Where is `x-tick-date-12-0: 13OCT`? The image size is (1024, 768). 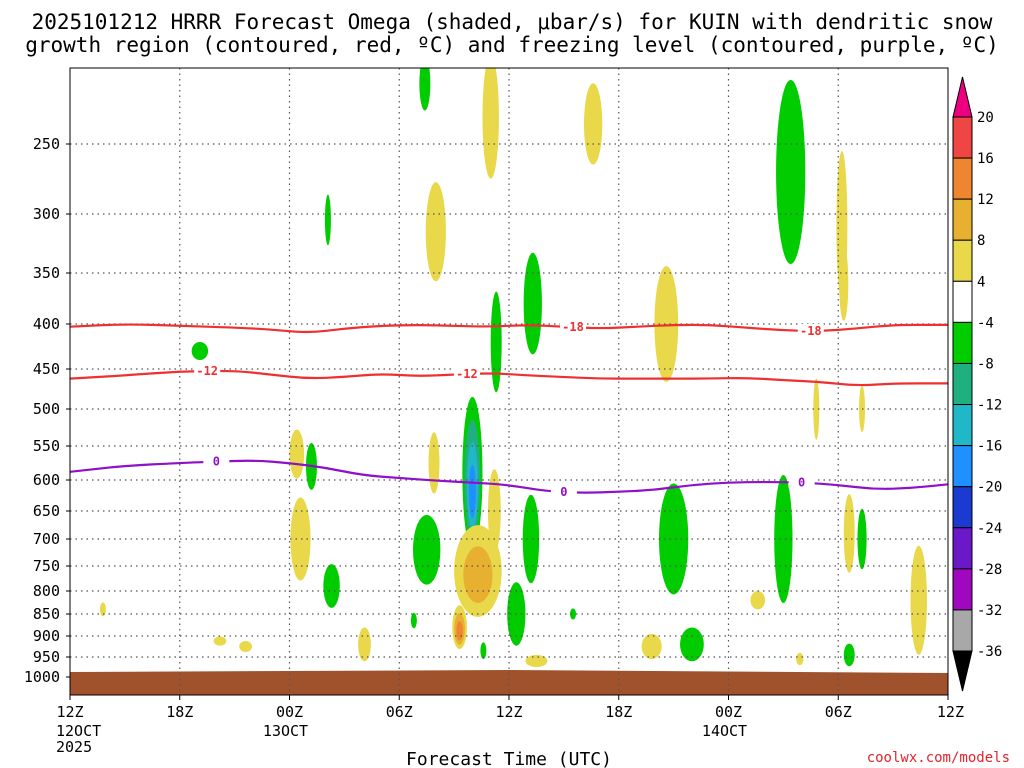
x-tick-date-12-0: 13OCT is located at coordinates (285, 731).